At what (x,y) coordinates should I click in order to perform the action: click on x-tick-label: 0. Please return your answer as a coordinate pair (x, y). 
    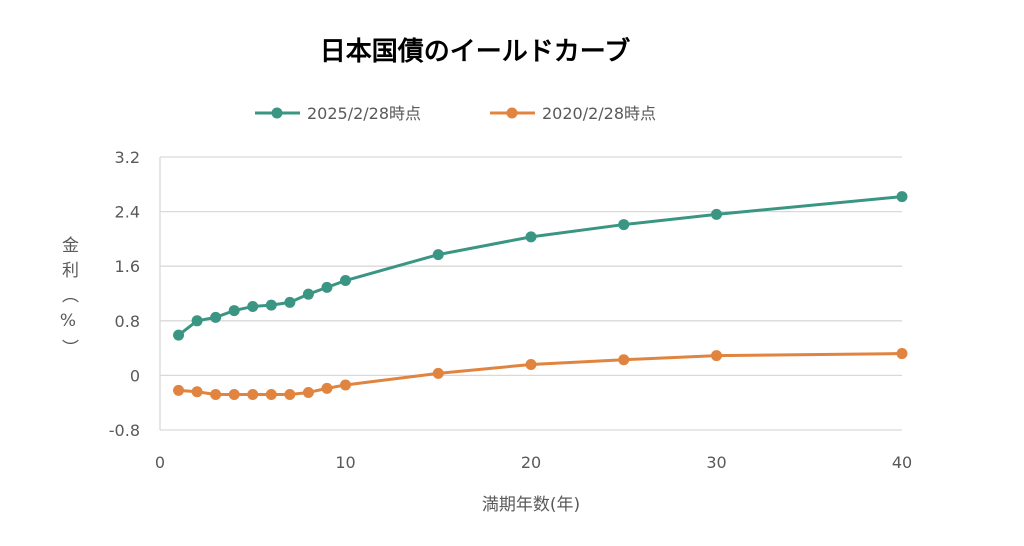
    Looking at the image, I should click on (160, 462).